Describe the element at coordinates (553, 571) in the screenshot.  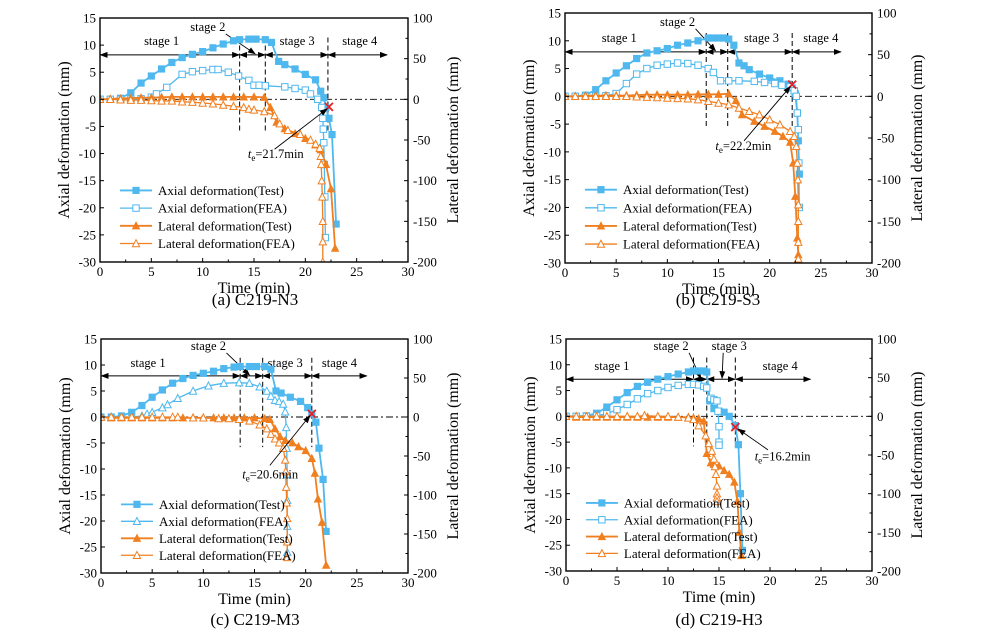
I see `y-tick-label: -30` at that location.